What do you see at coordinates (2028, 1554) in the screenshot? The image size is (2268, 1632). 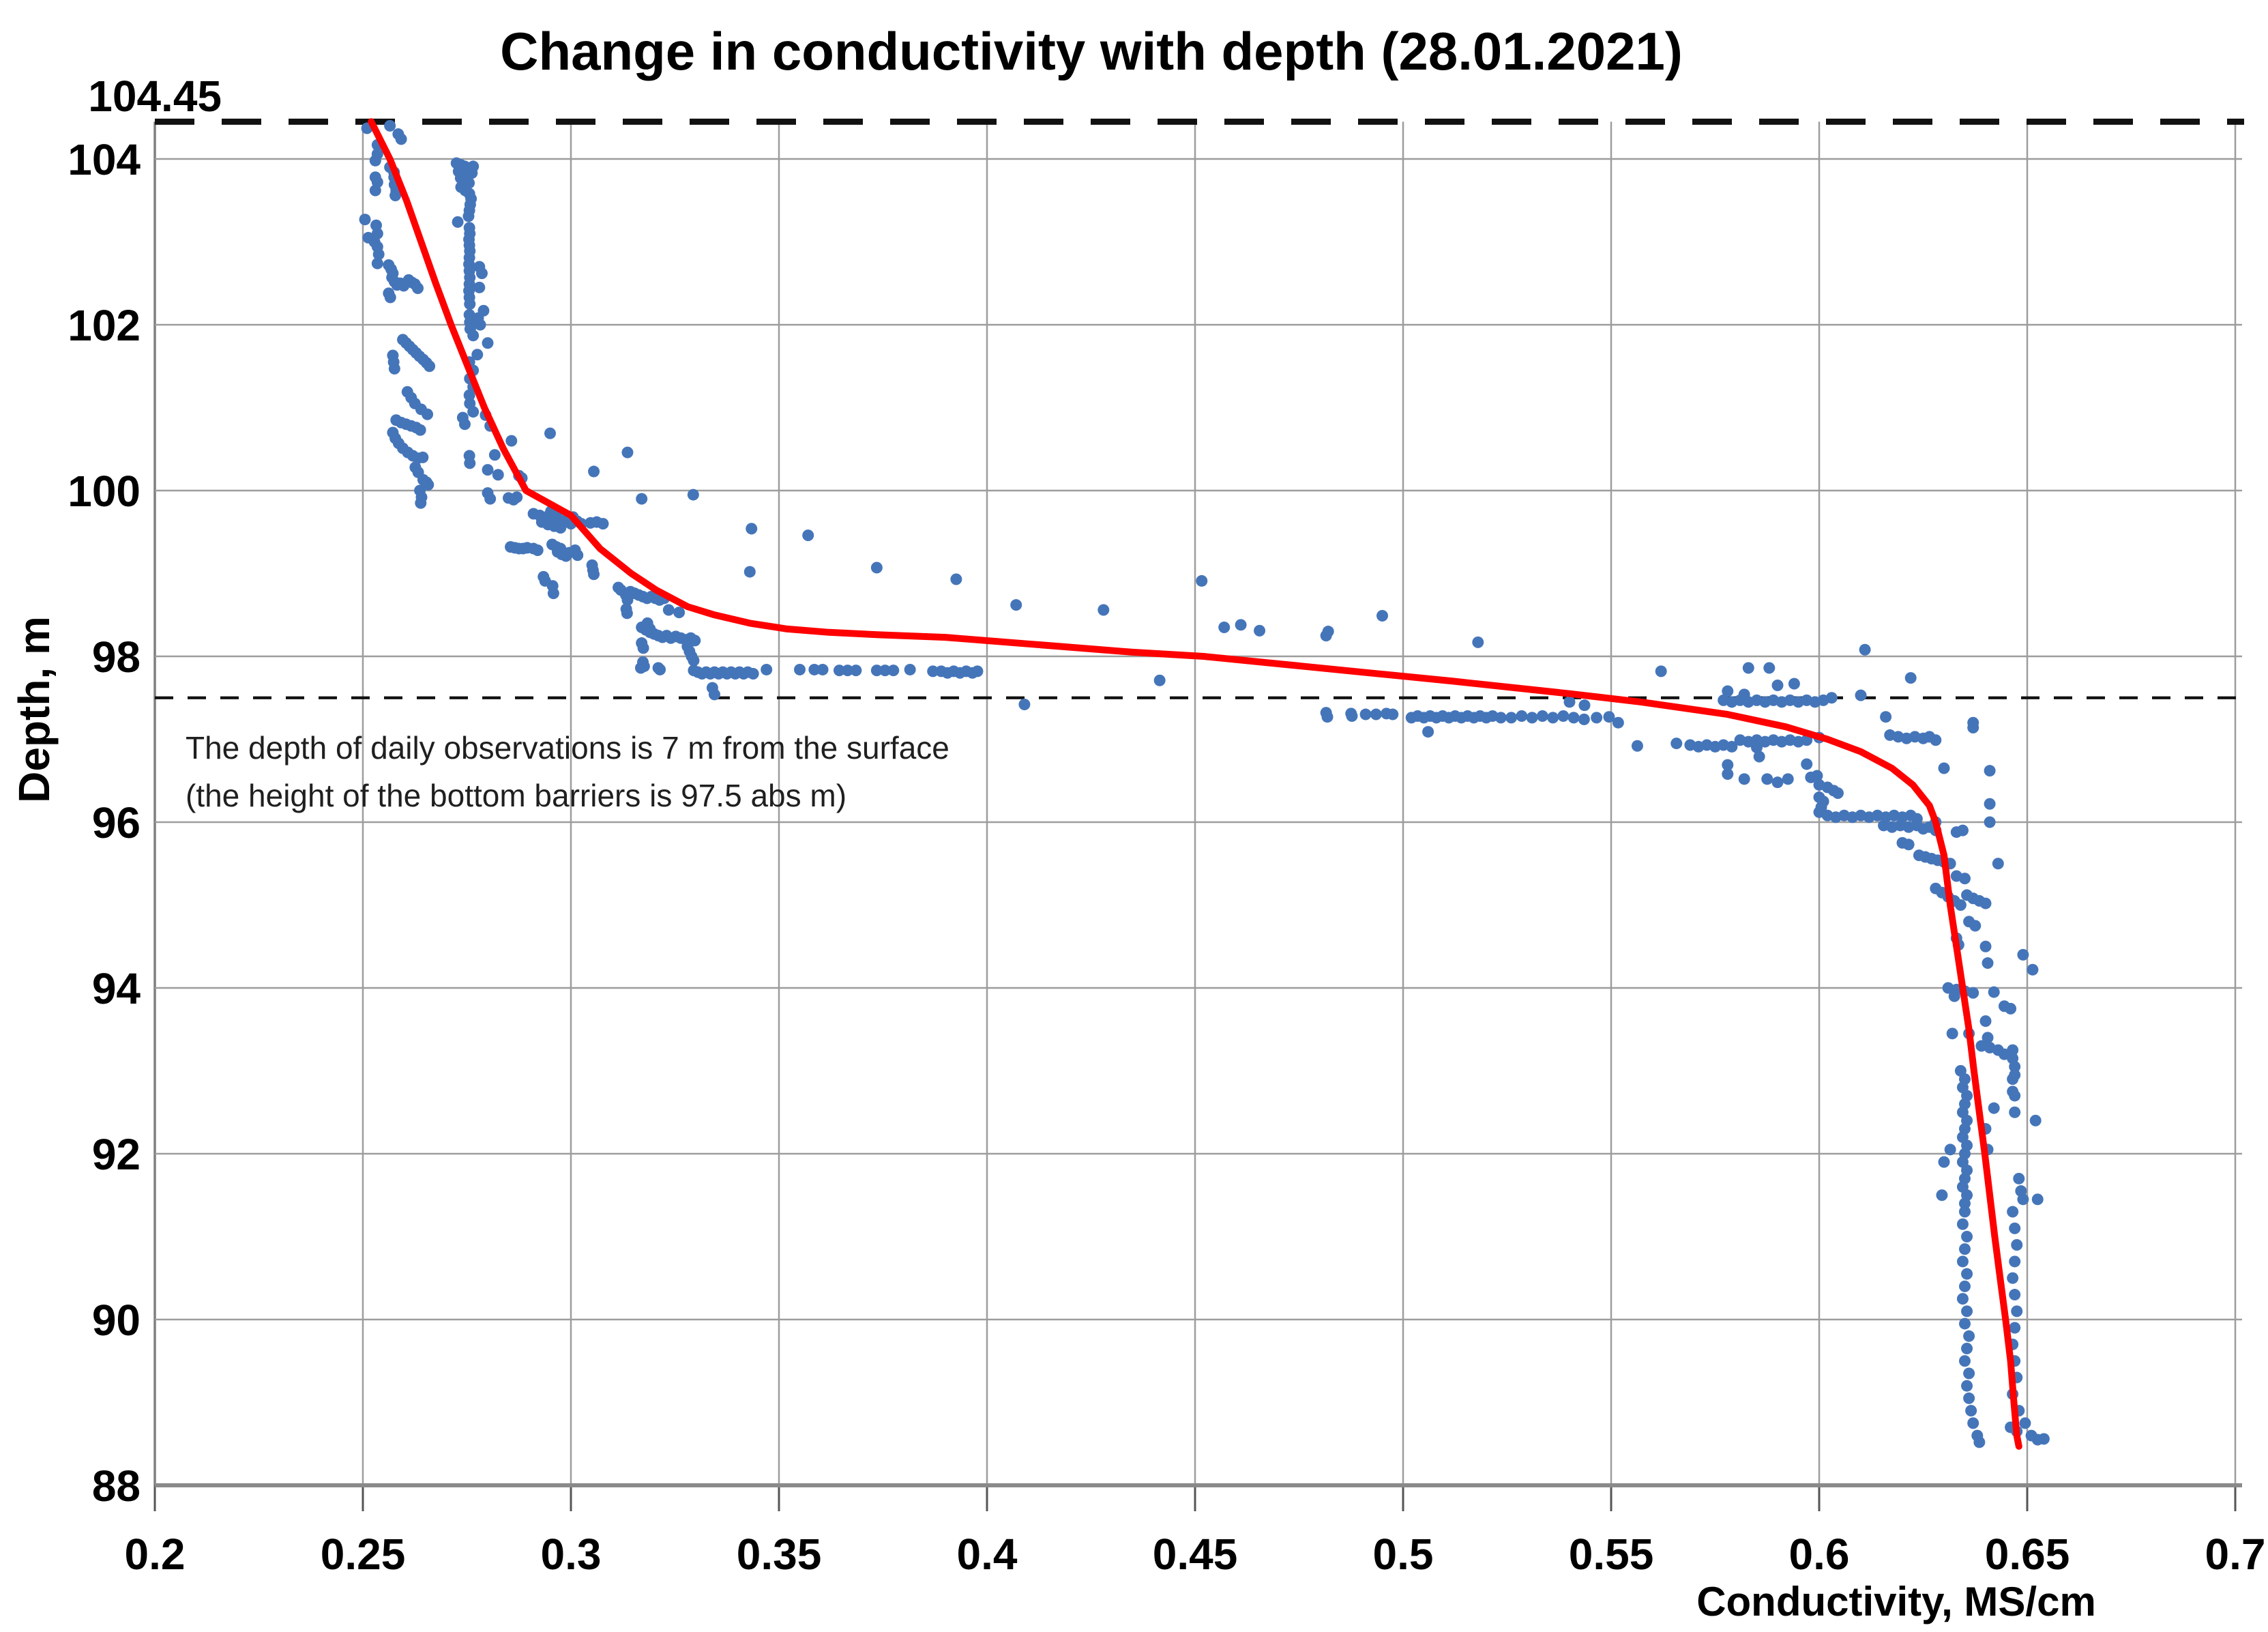 I see `x-tick-label: 0.65` at bounding box center [2028, 1554].